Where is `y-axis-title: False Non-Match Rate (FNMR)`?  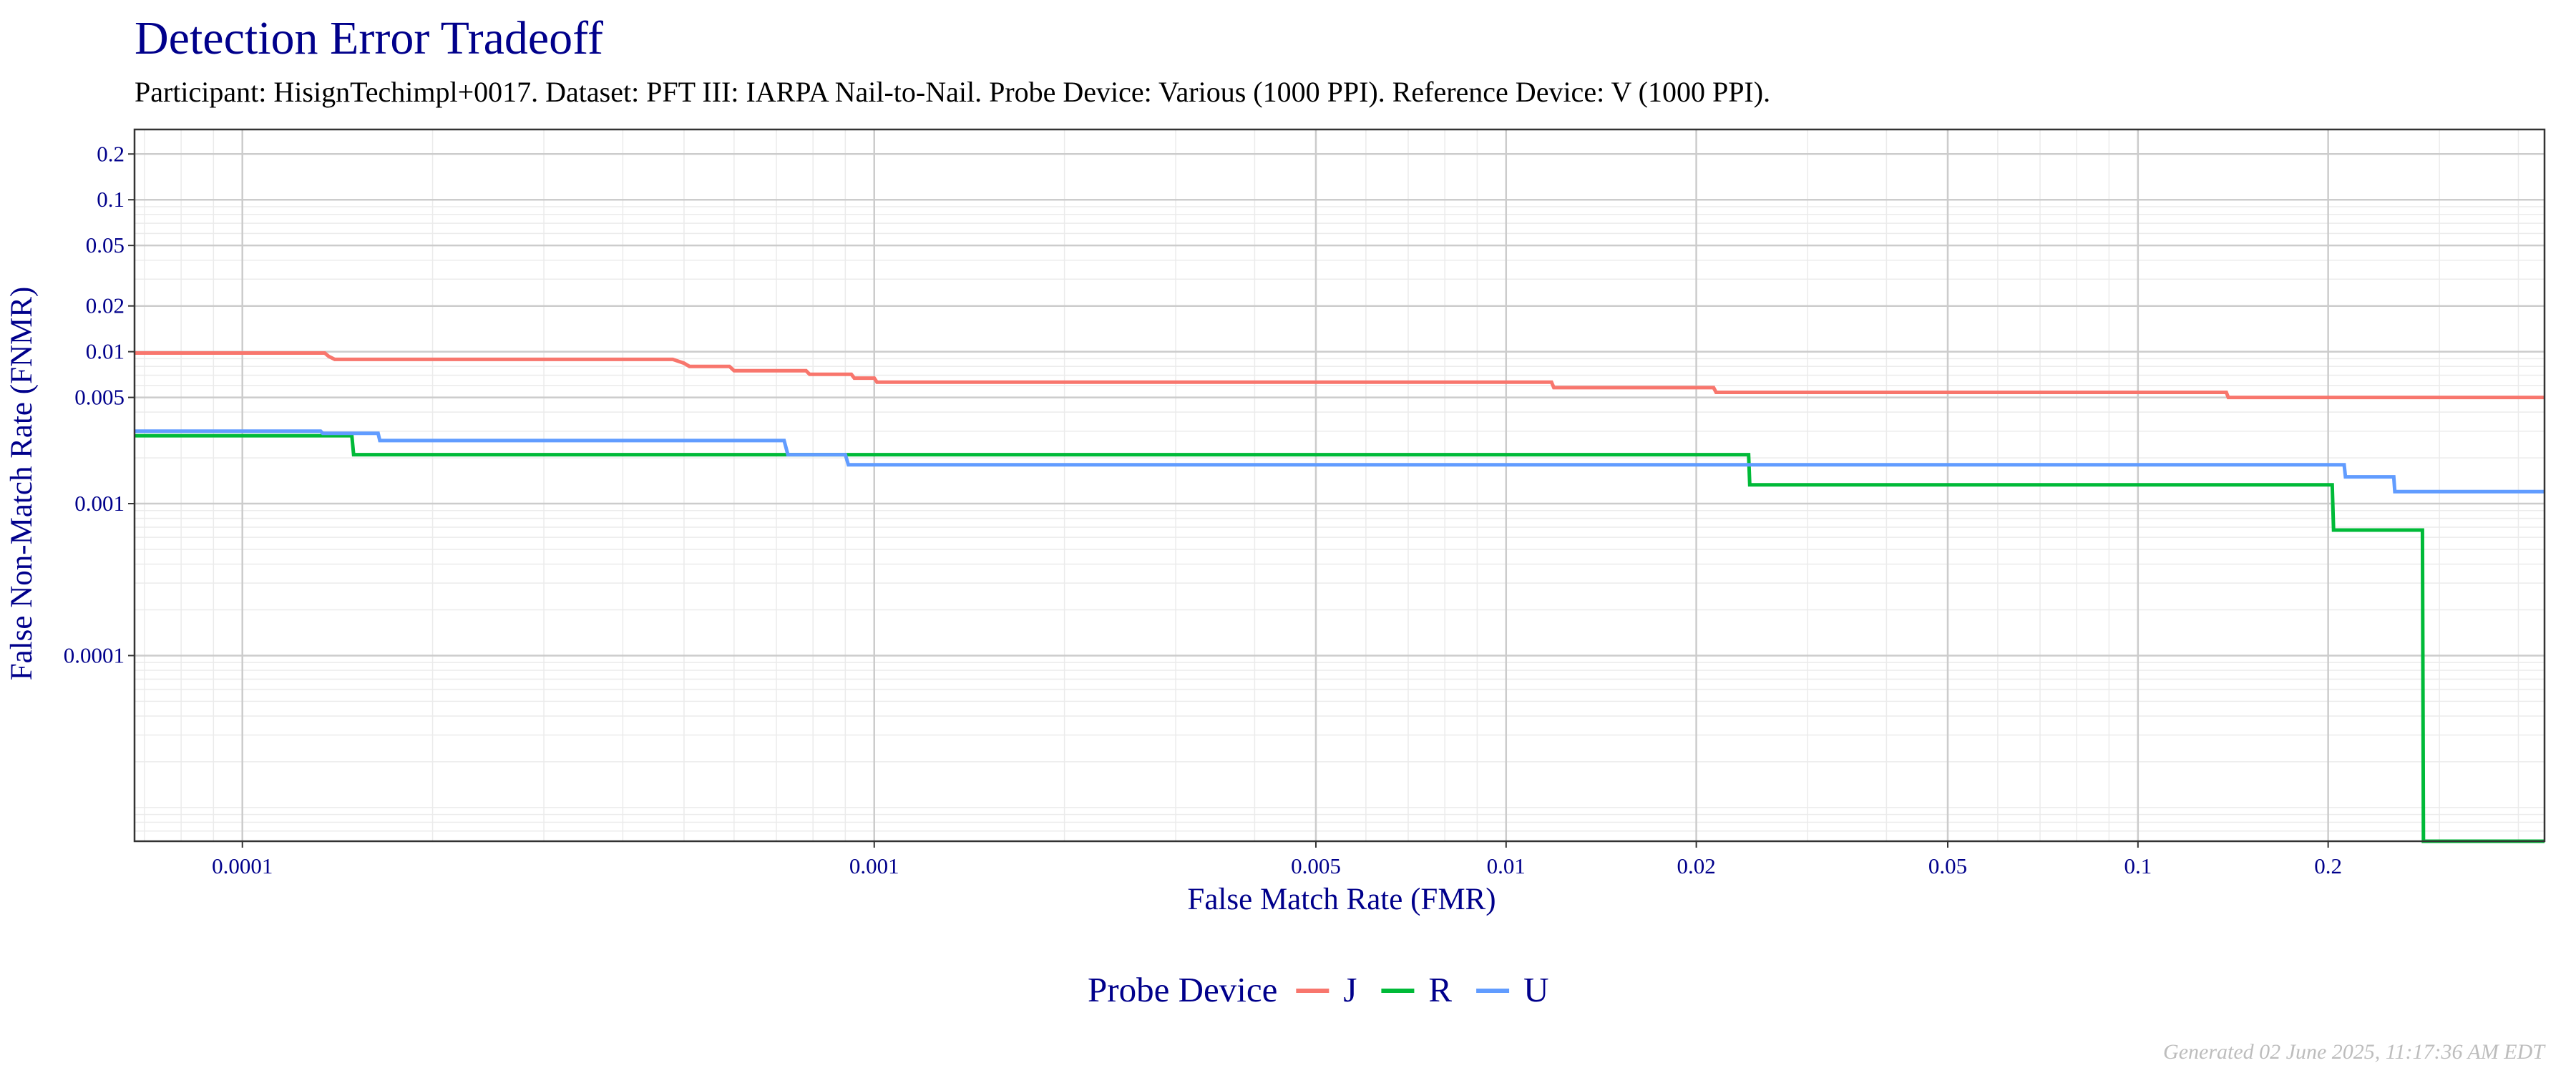
y-axis-title: False Non-Match Rate (FNMR) is located at coordinates (22, 484).